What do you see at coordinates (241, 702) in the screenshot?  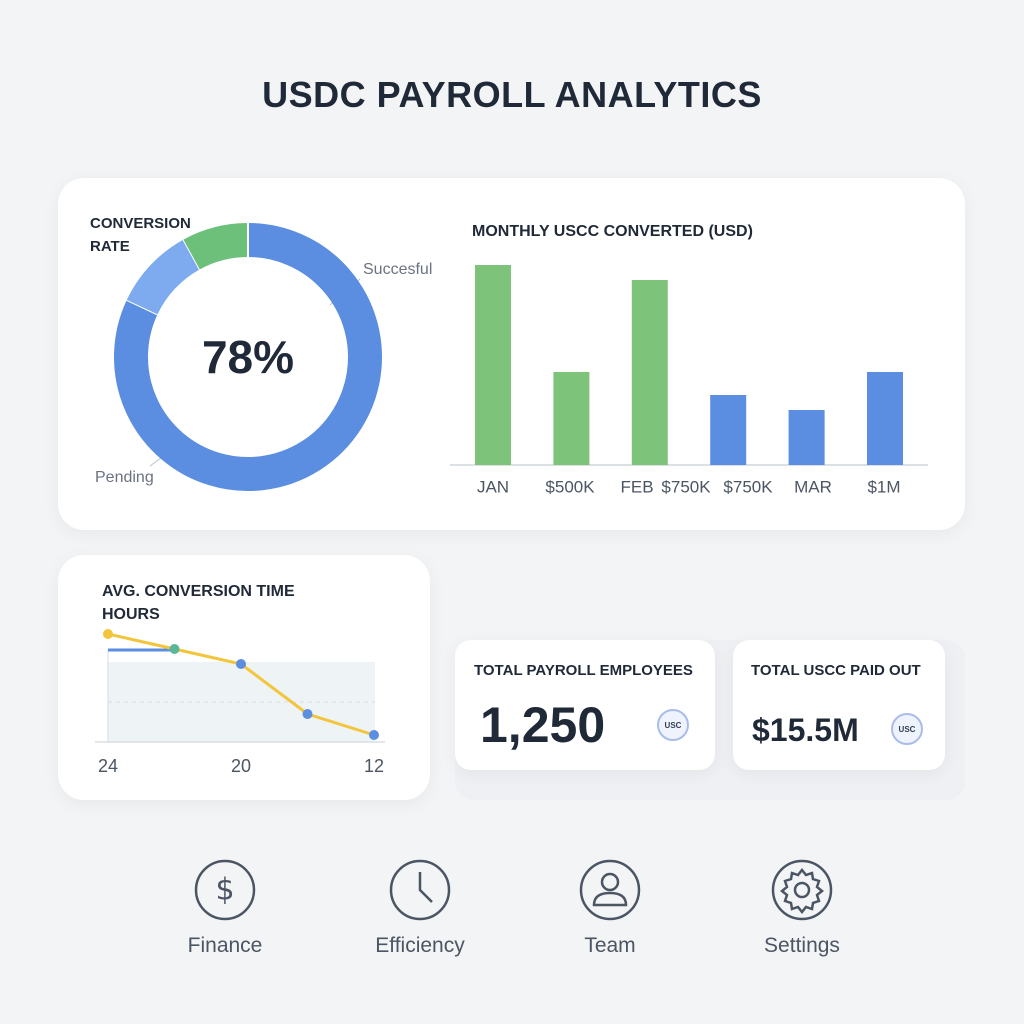 I see `plot-area` at bounding box center [241, 702].